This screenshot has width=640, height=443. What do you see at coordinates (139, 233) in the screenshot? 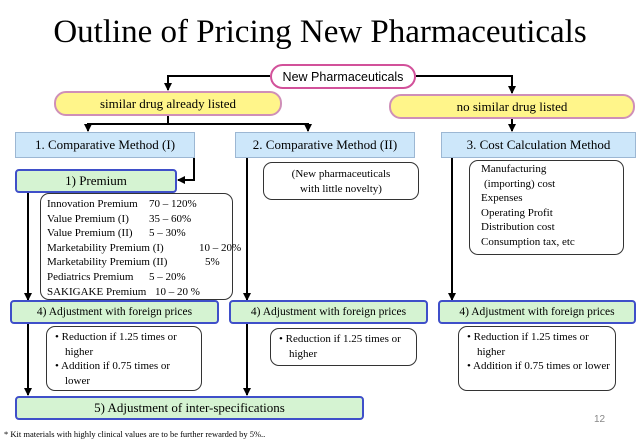
I see `premium-item: Value Premium (II) 5 – 30%` at bounding box center [139, 233].